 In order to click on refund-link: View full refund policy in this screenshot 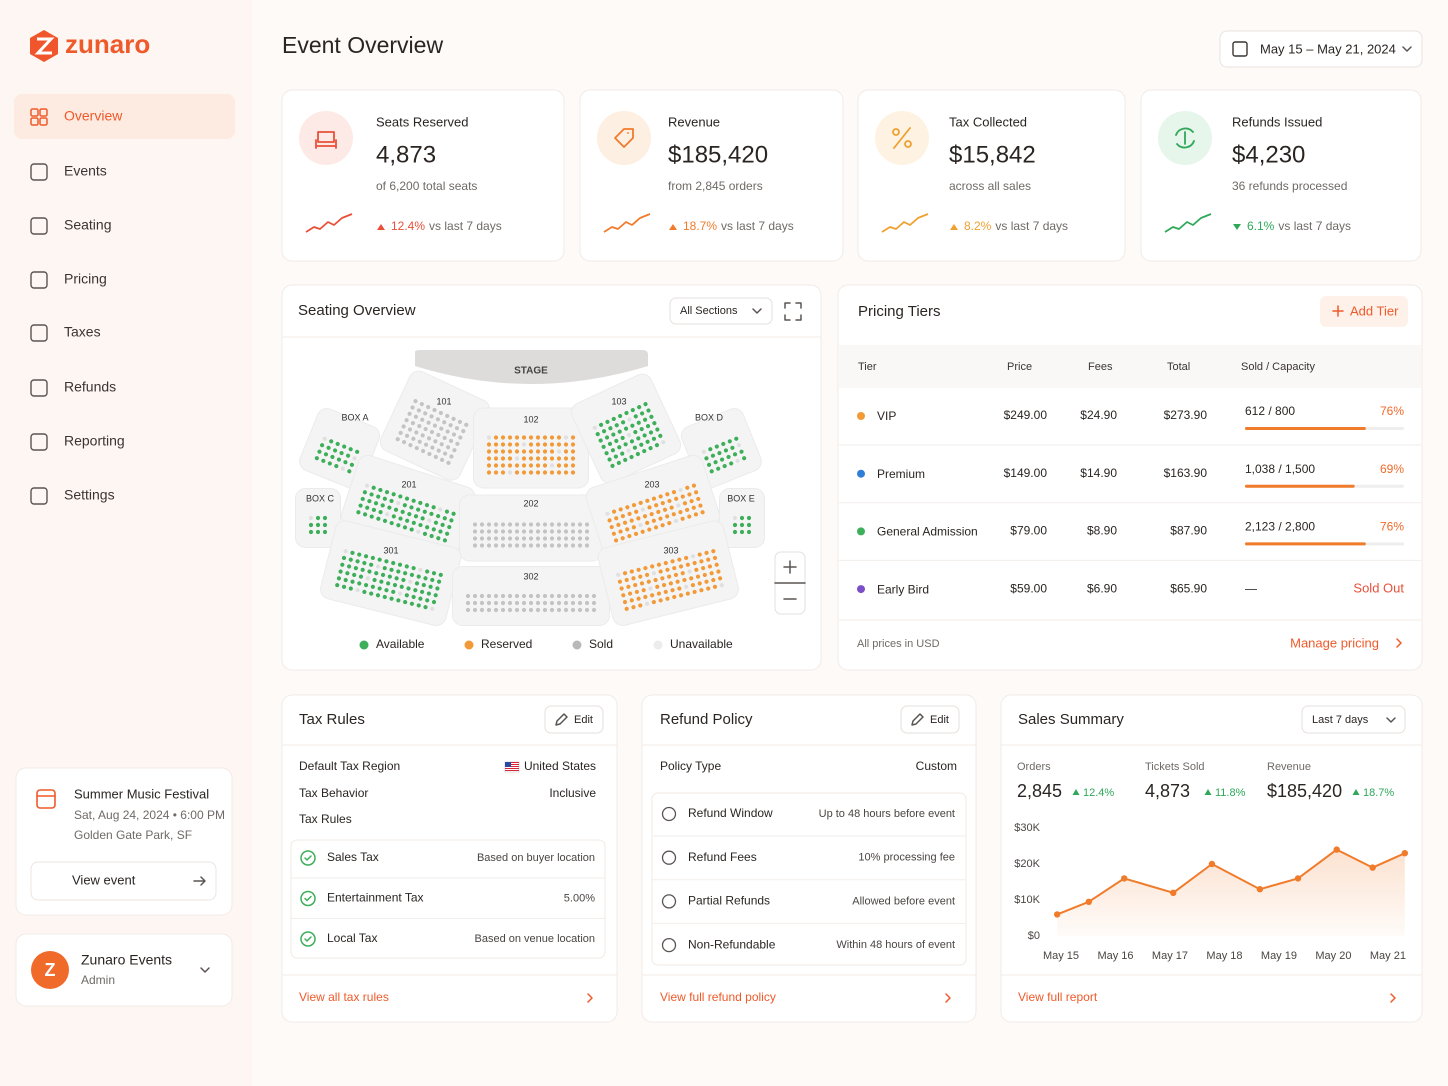, I will do `click(718, 997)`.